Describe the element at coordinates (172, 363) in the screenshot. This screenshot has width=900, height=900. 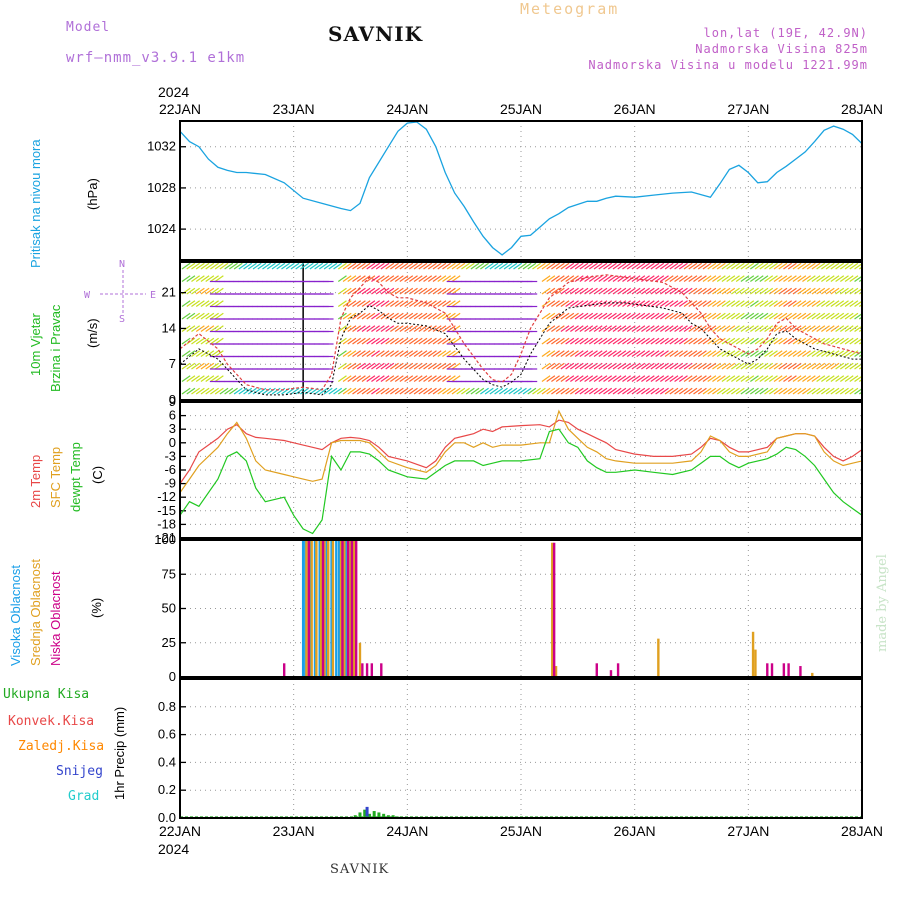
I see `y-tick-label: 7` at that location.